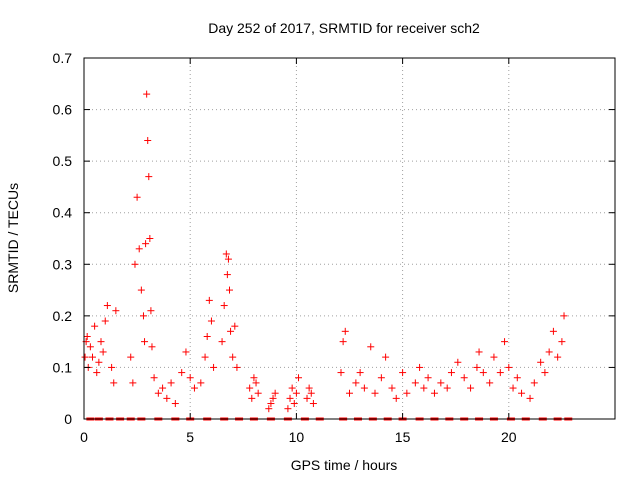 Image resolution: width=640 pixels, height=480 pixels. What do you see at coordinates (63, 161) in the screenshot?
I see `y-tick-label: 0.5` at bounding box center [63, 161].